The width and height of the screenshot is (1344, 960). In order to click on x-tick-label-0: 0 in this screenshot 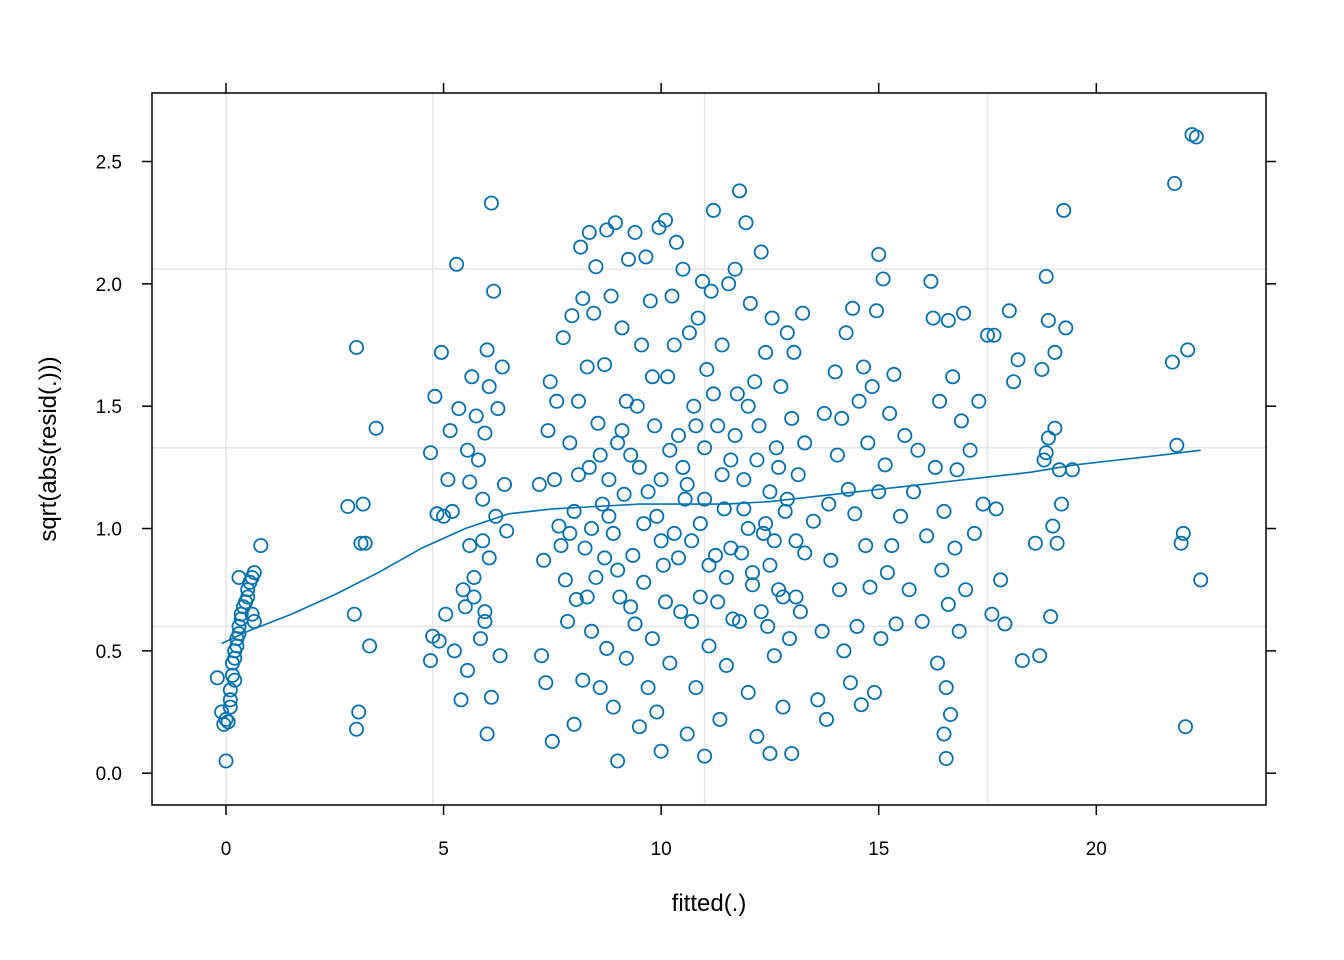, I will do `click(226, 849)`.